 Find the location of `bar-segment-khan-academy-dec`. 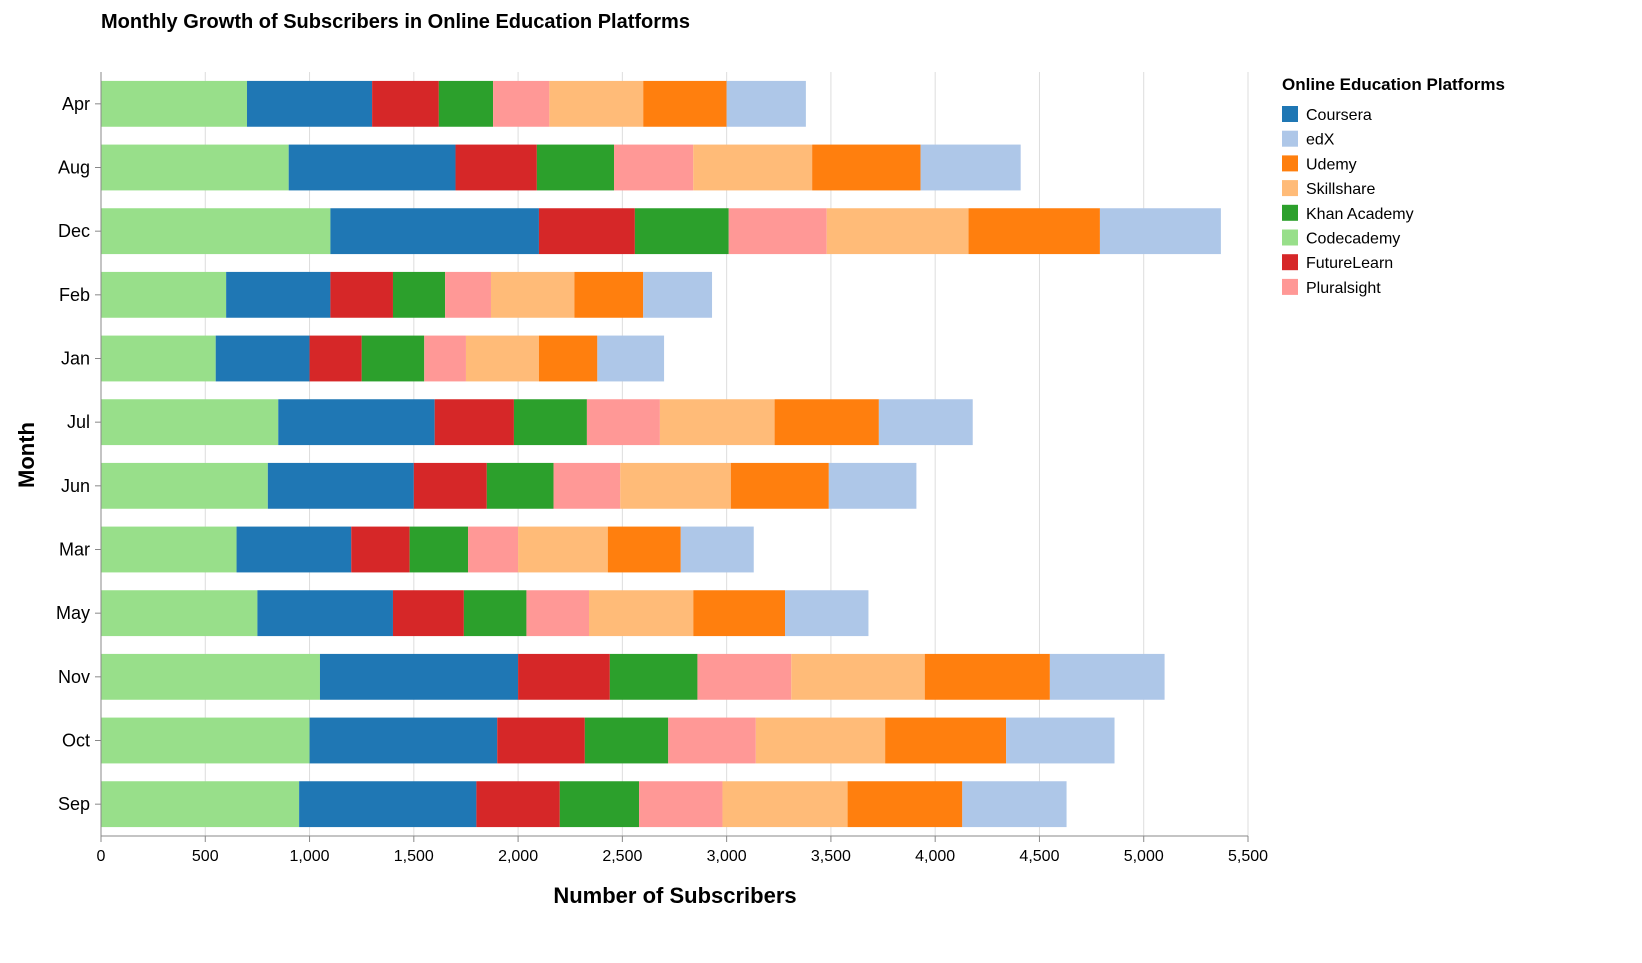

bar-segment-khan-academy-dec is located at coordinates (681, 231).